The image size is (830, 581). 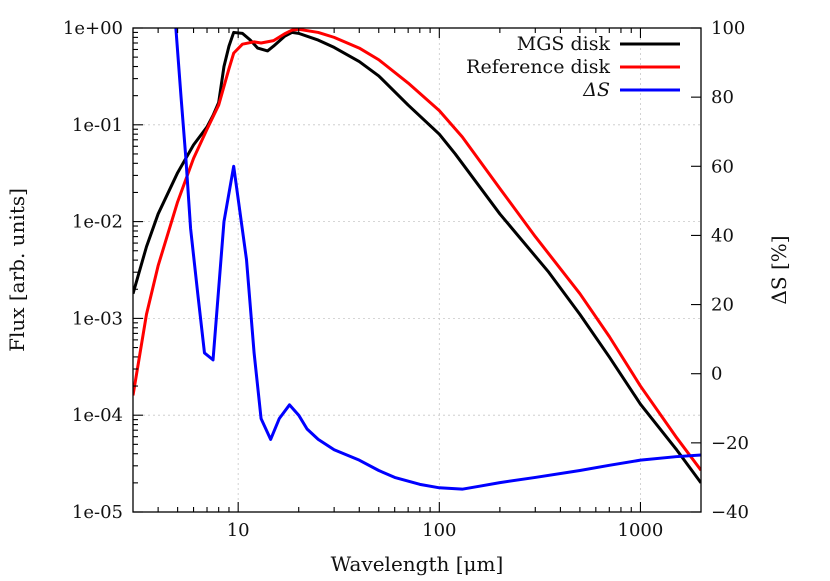 What do you see at coordinates (417, 564) in the screenshot?
I see `x-axis-label: Wavelength [μm]` at bounding box center [417, 564].